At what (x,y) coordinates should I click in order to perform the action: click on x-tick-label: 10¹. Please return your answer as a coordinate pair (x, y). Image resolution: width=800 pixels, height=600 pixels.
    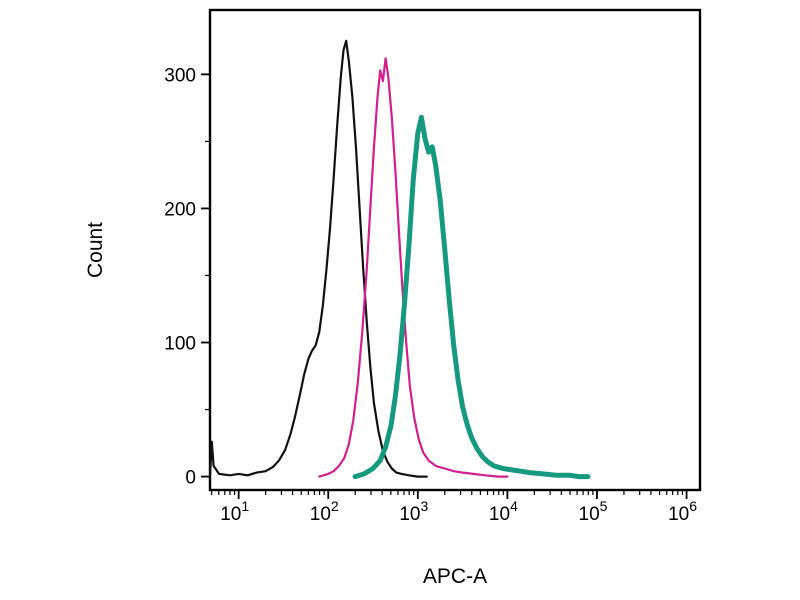
    Looking at the image, I should click on (234, 511).